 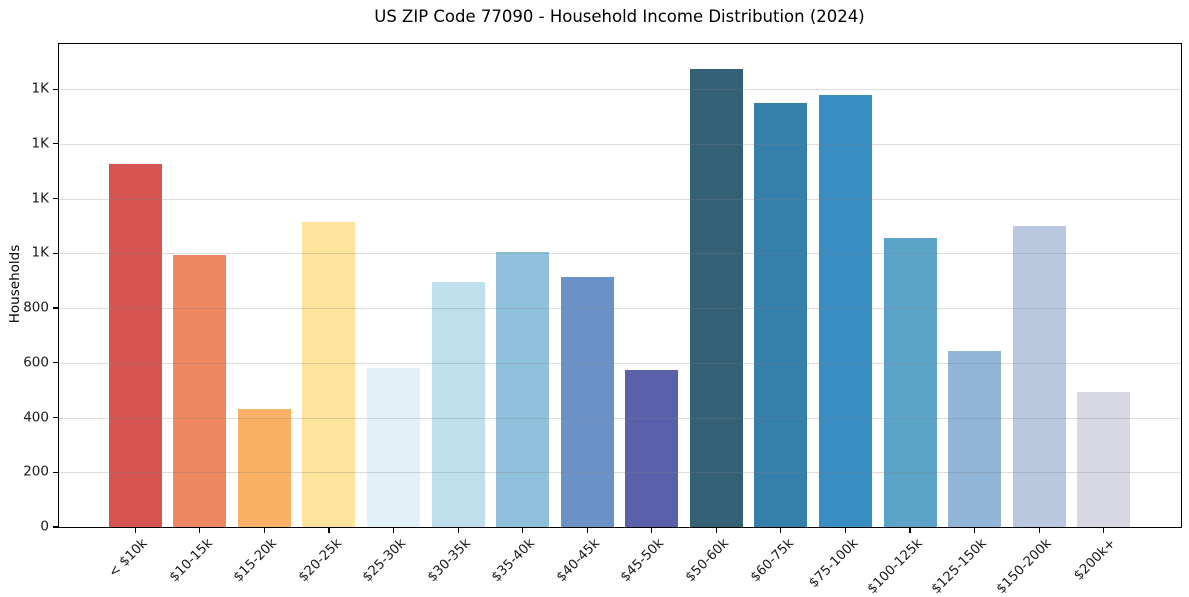 I want to click on y-tick-label: 400, so click(x=36, y=417).